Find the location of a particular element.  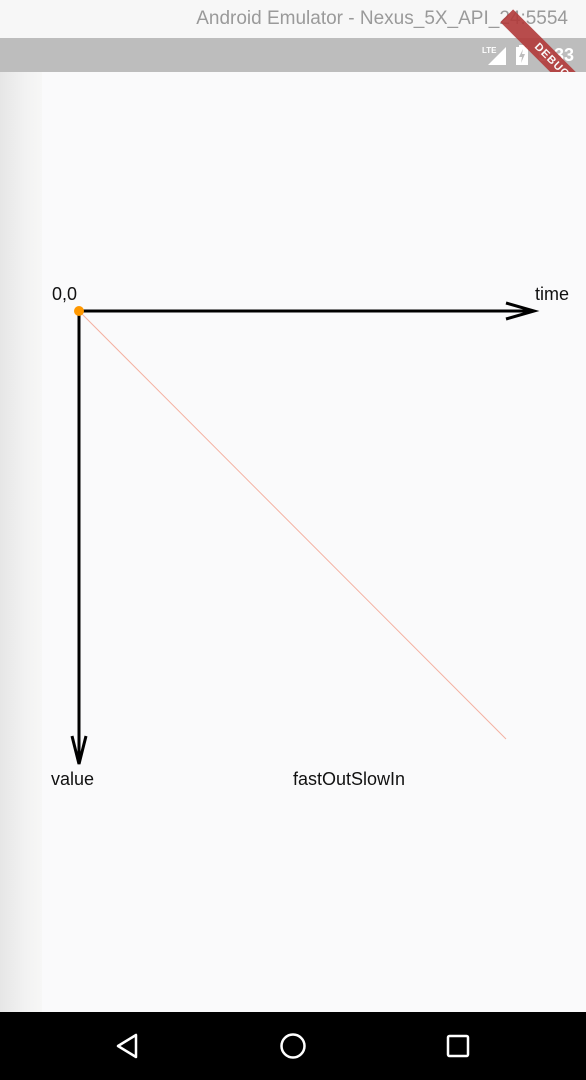

recents-icon is located at coordinates (458, 1046).